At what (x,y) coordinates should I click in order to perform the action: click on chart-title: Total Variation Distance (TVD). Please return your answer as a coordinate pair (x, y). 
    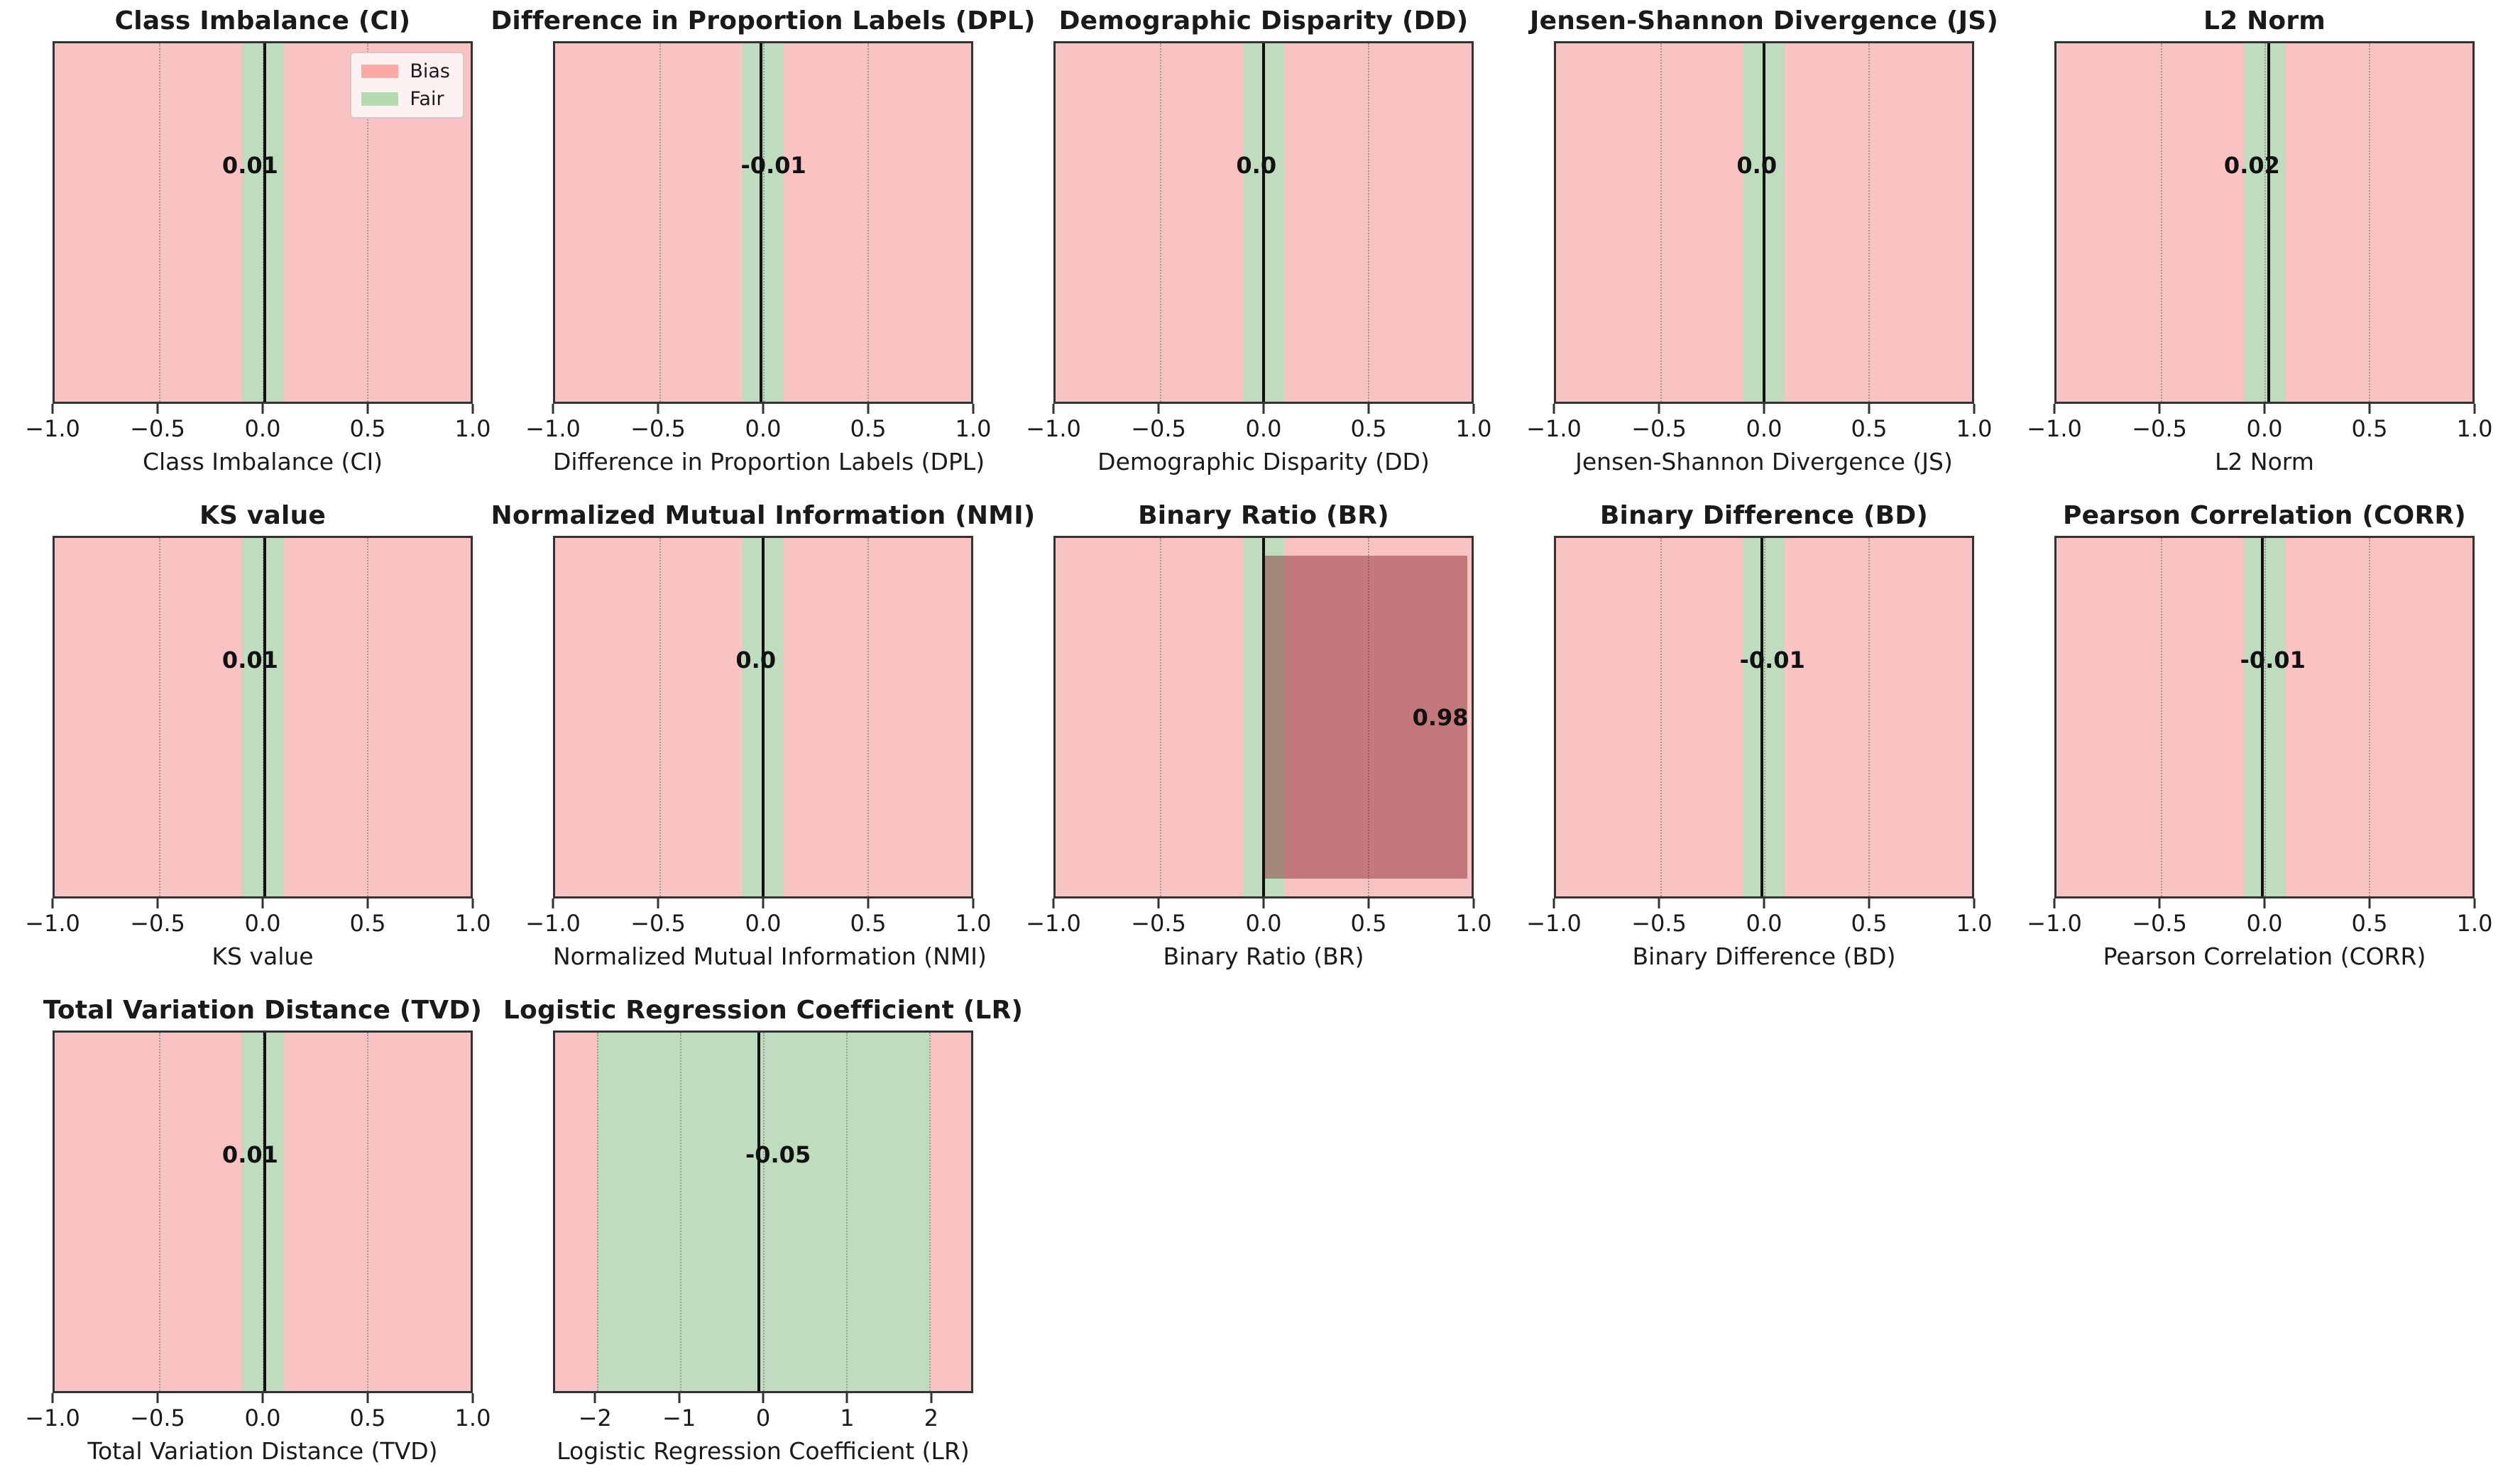
    Looking at the image, I should click on (263, 1010).